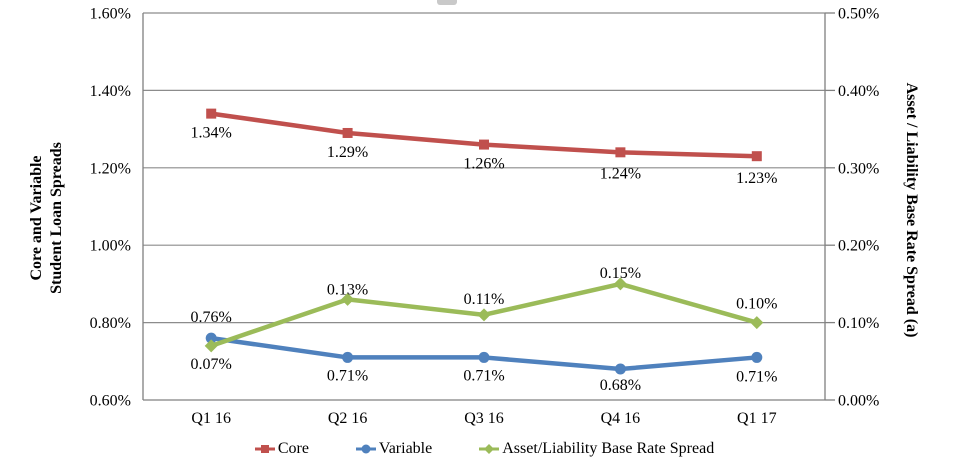 This screenshot has width=956, height=465. I want to click on data-label-core: 1.24%, so click(620, 173).